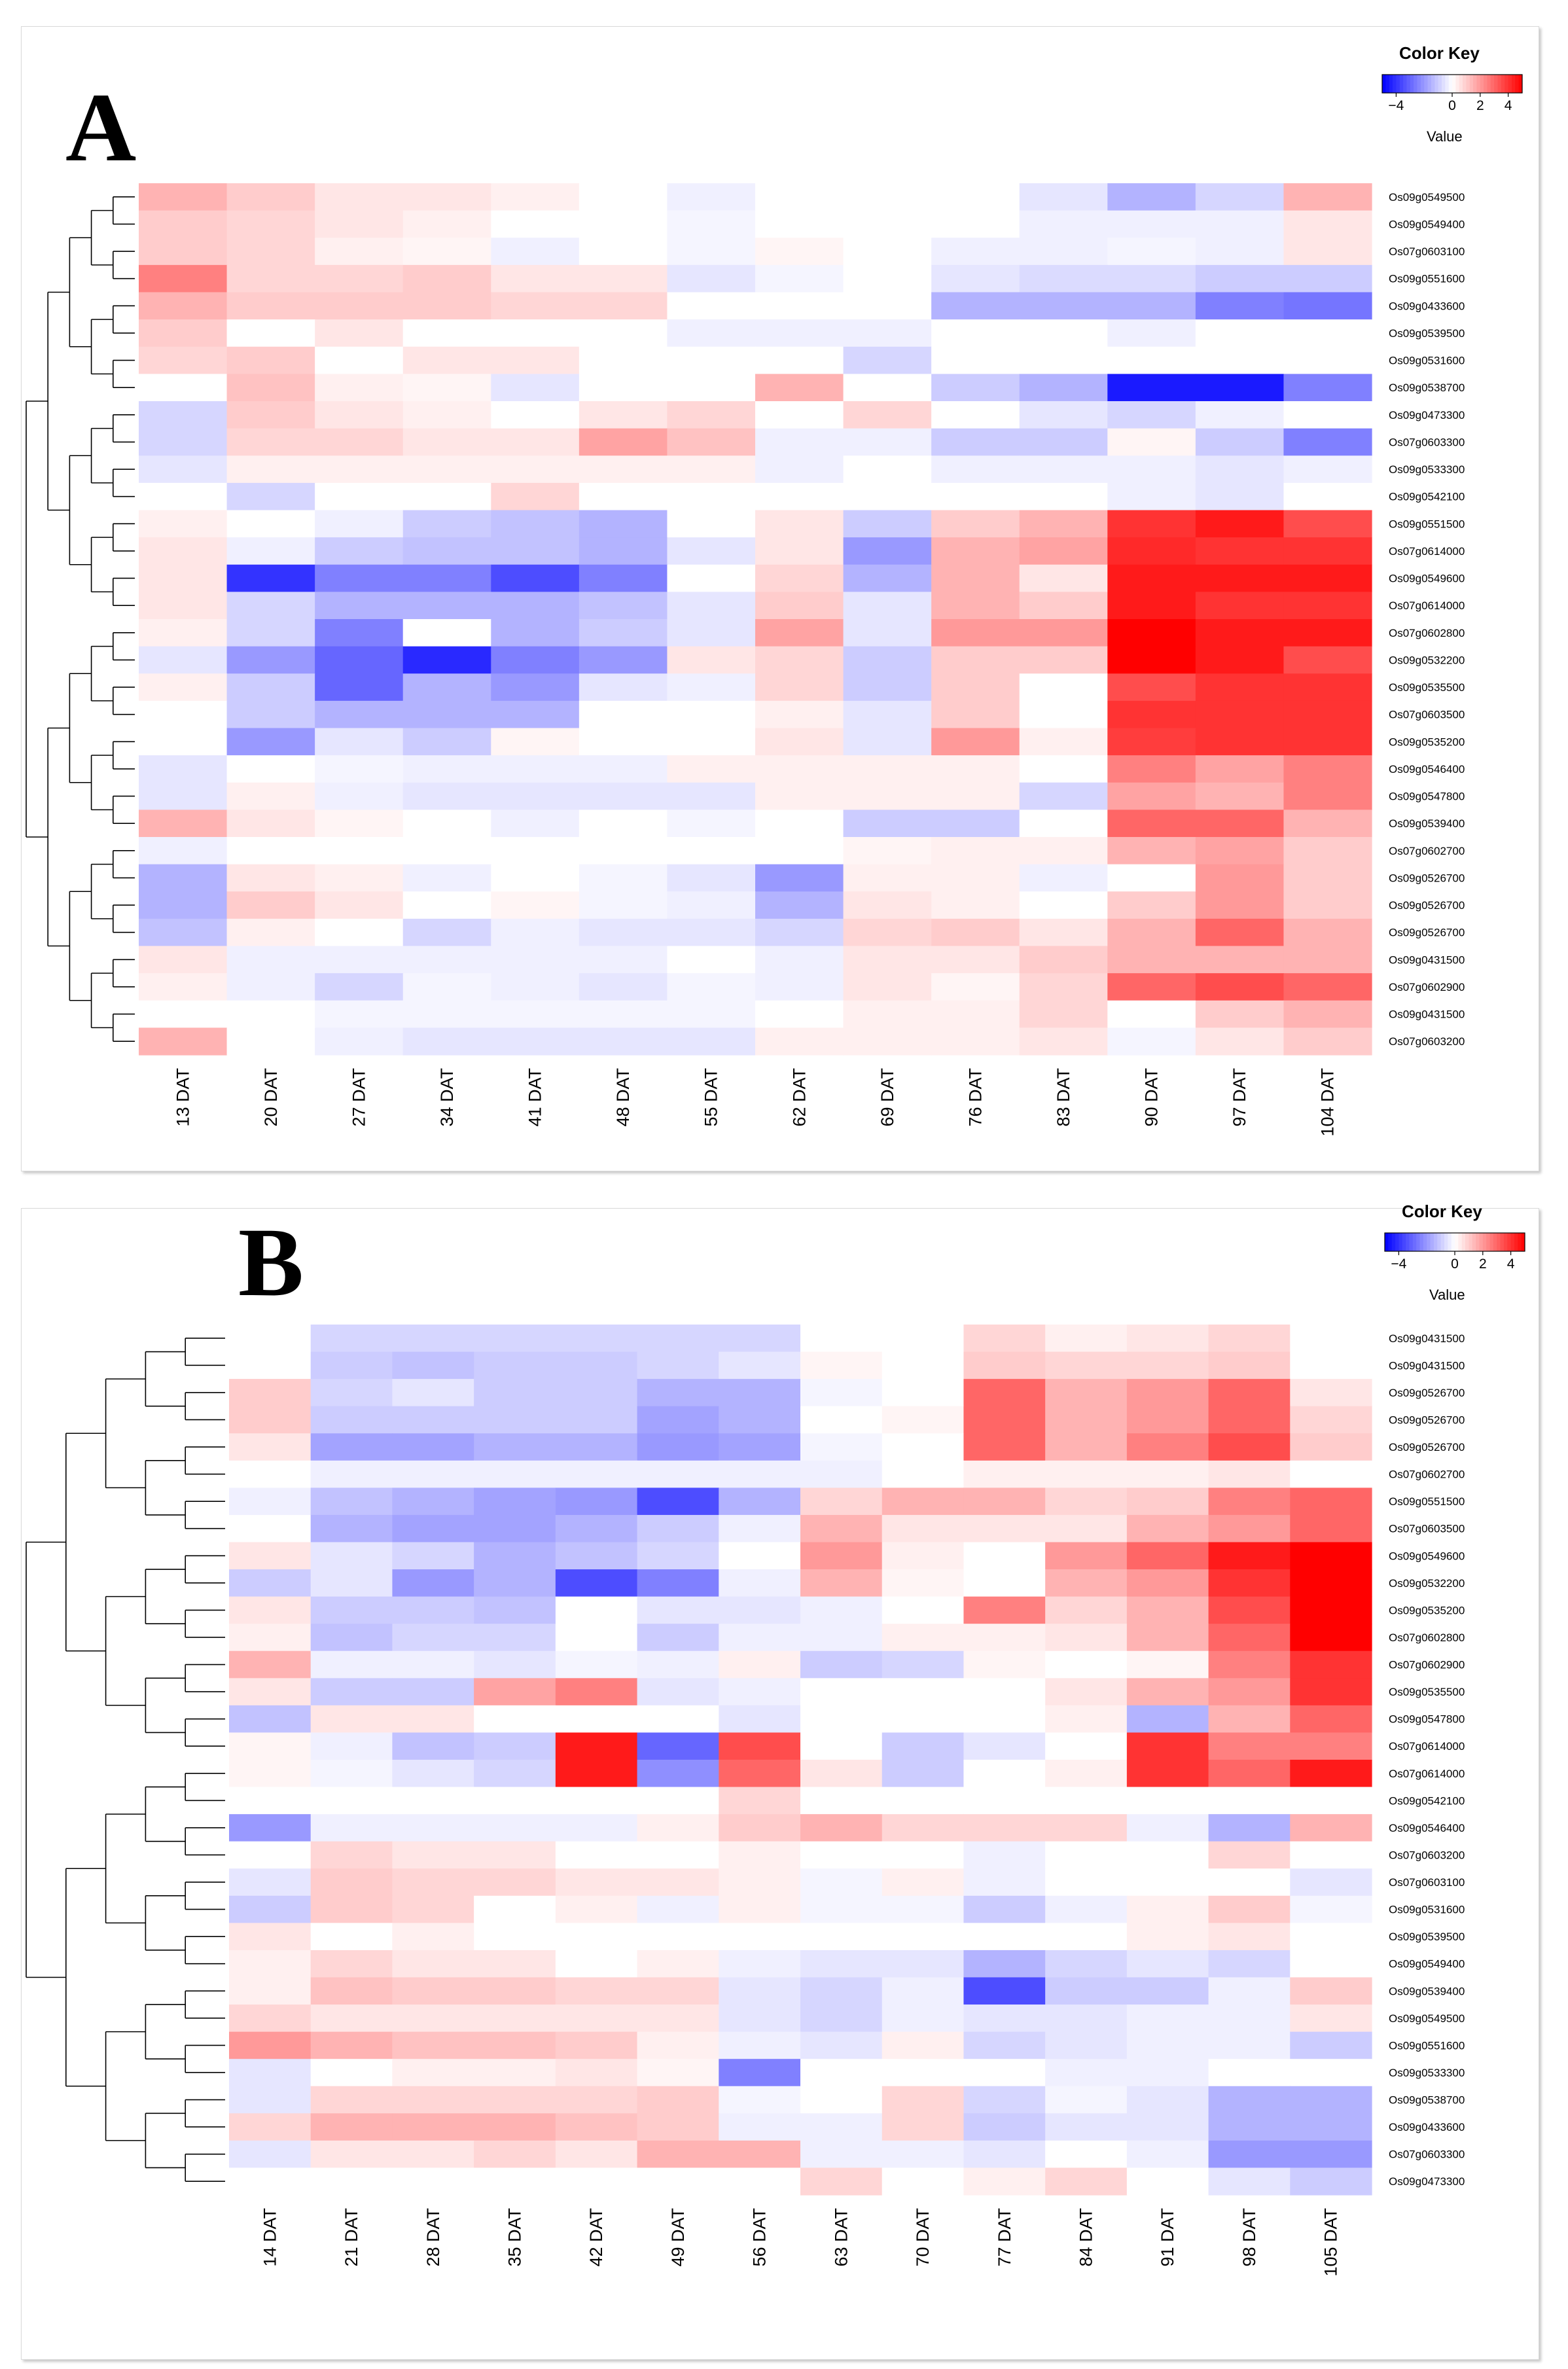 This screenshot has height=2369, width=1568. Describe the element at coordinates (623, 1097) in the screenshot. I see `panel-a-column-label: 48 DAT` at that location.